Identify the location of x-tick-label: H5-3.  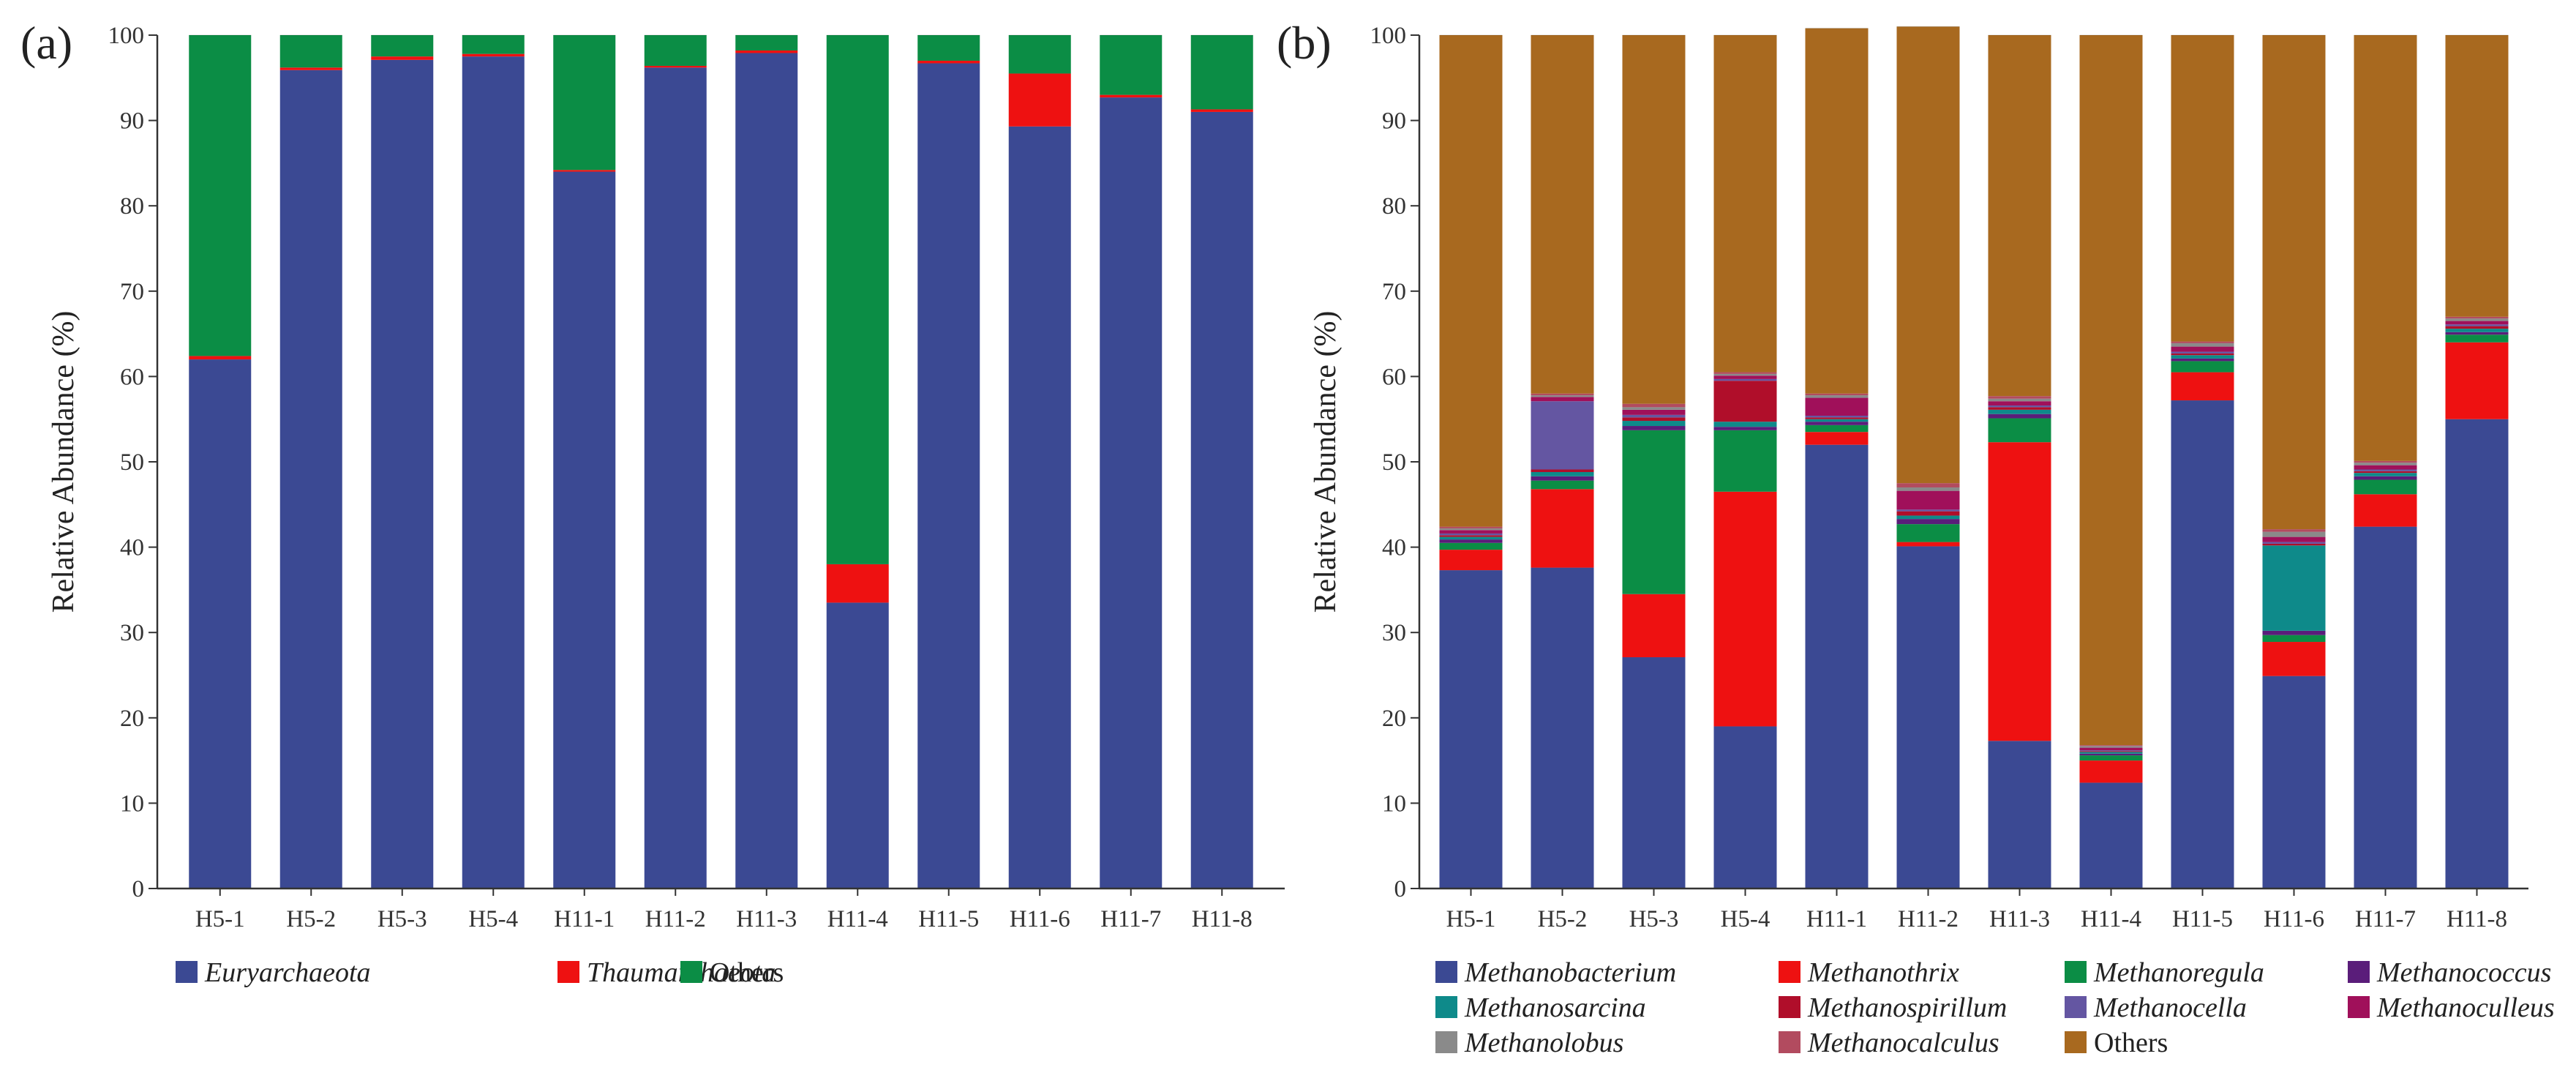
(1654, 919).